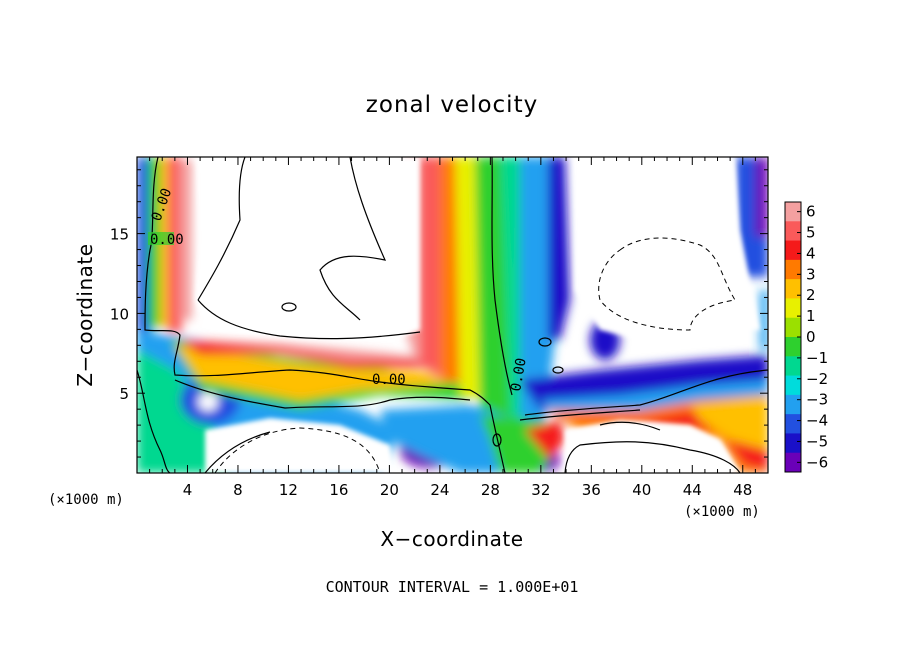 This screenshot has height=654, width=904. I want to click on y-axis-label: Z−coordinate, so click(85, 314).